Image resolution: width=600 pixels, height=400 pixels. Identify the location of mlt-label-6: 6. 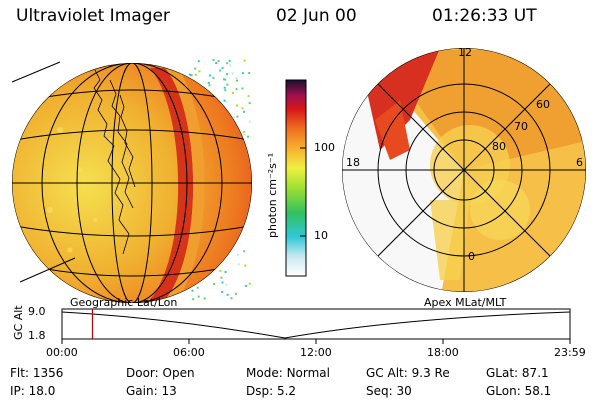
(579, 162).